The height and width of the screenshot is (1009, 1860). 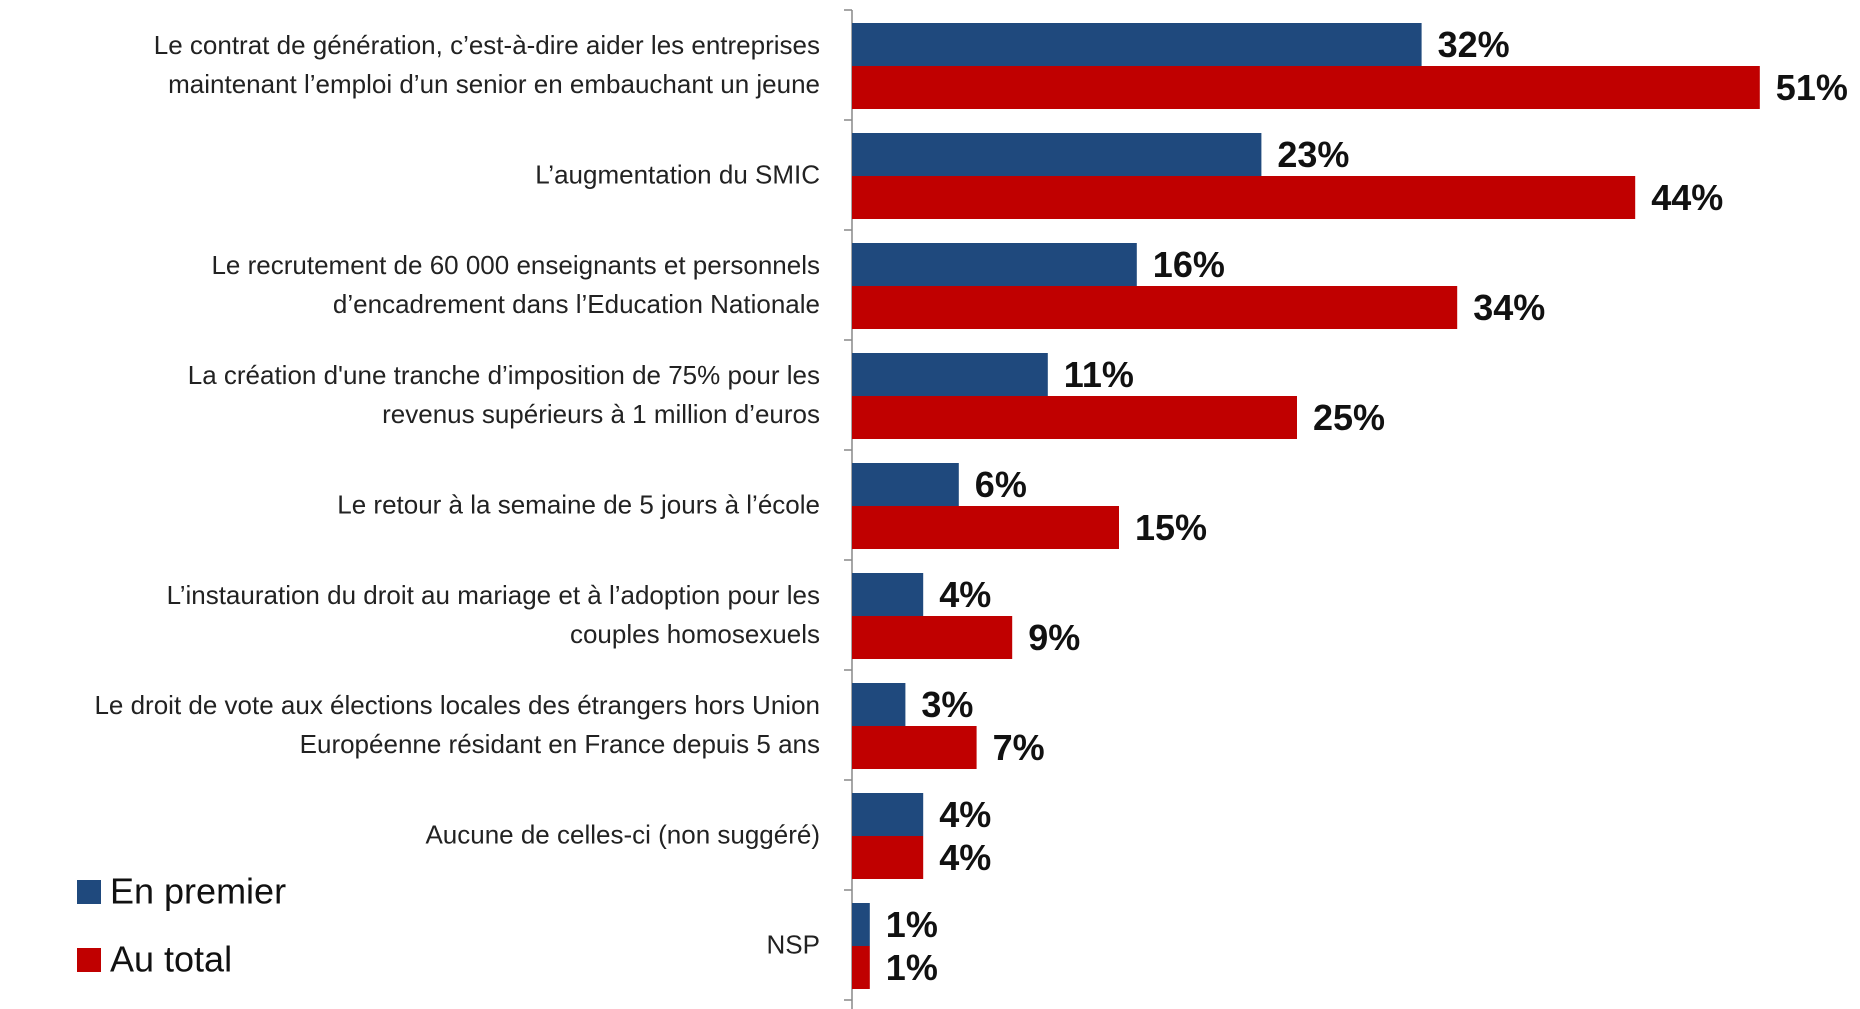 What do you see at coordinates (1171, 527) in the screenshot?
I see `value-label: 15%` at bounding box center [1171, 527].